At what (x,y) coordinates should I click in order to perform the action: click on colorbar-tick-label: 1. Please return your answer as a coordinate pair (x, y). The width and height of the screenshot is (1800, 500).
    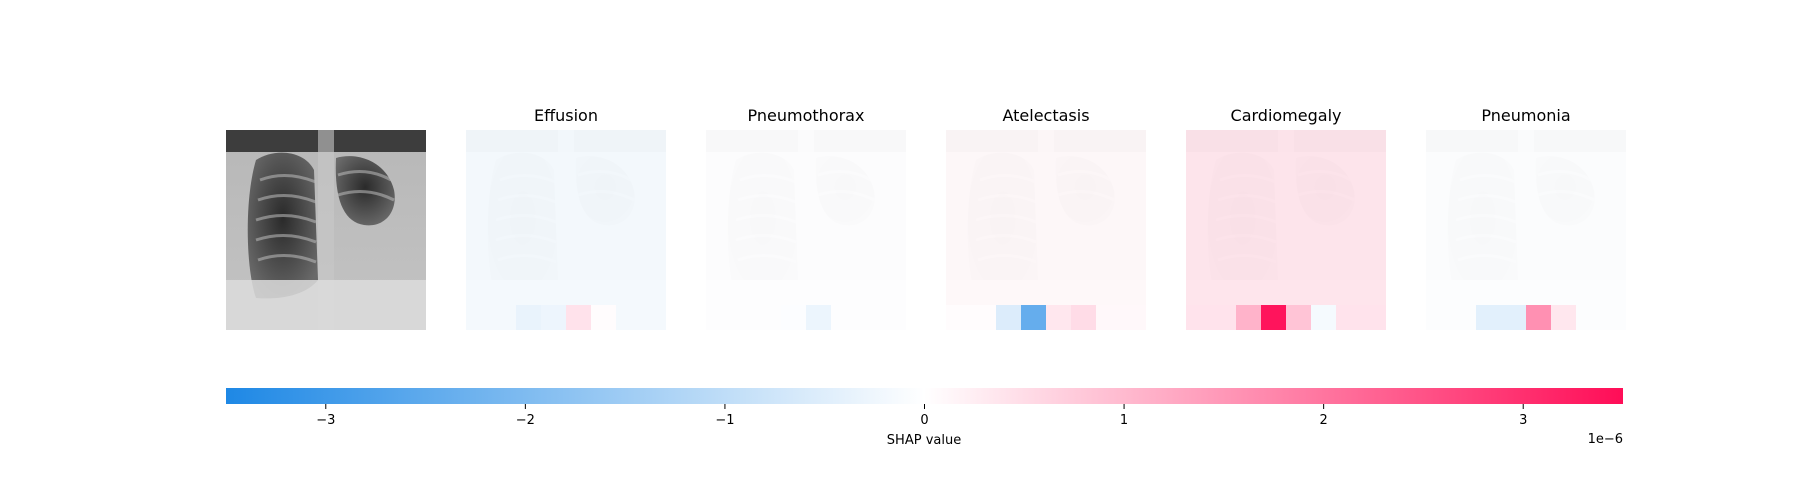
    Looking at the image, I should click on (1124, 420).